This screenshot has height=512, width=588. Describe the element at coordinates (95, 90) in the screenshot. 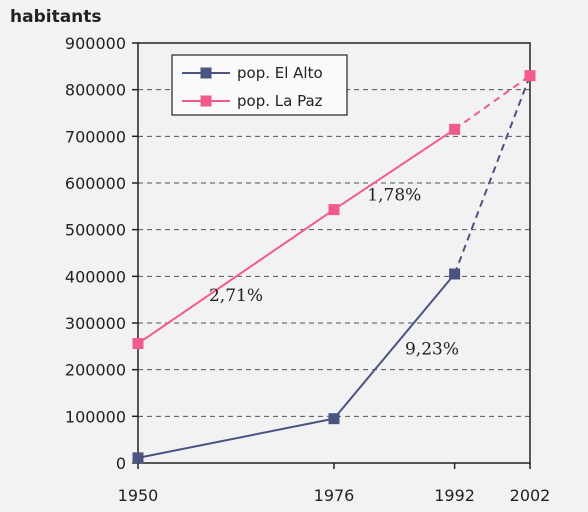

I see `y-tick-label: 800000` at that location.